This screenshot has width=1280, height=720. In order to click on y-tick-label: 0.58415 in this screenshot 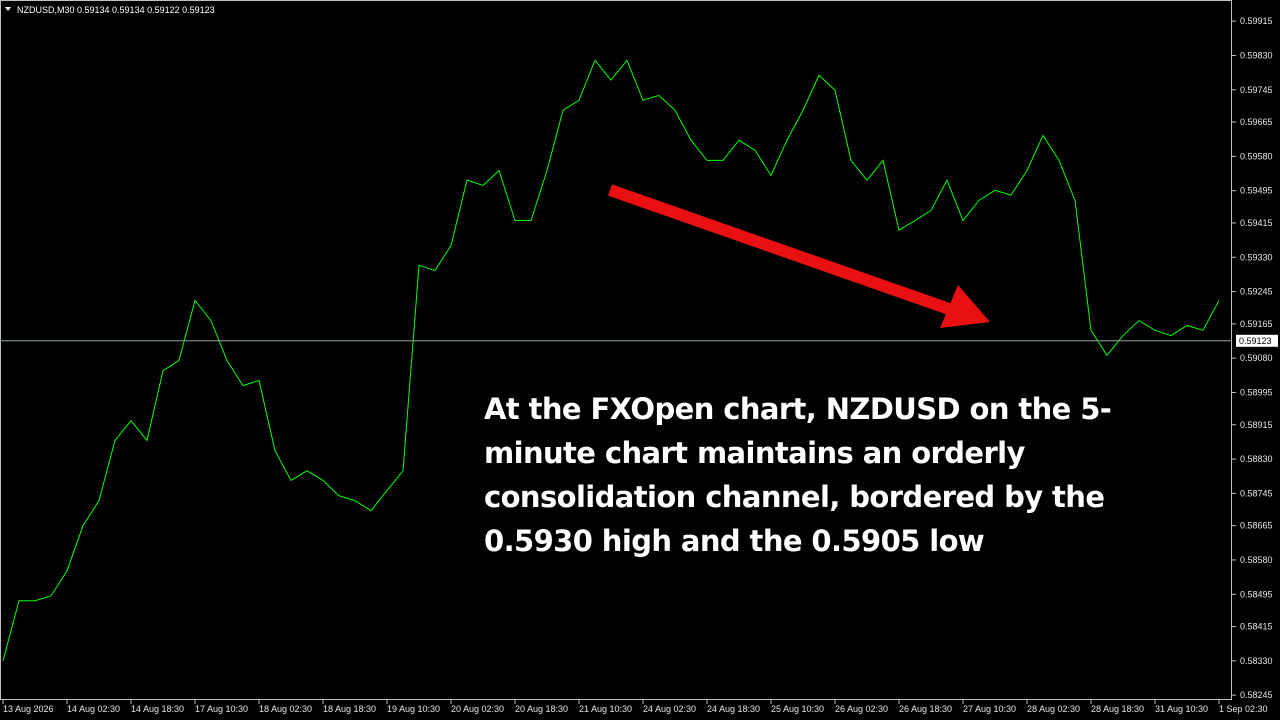, I will do `click(1256, 627)`.